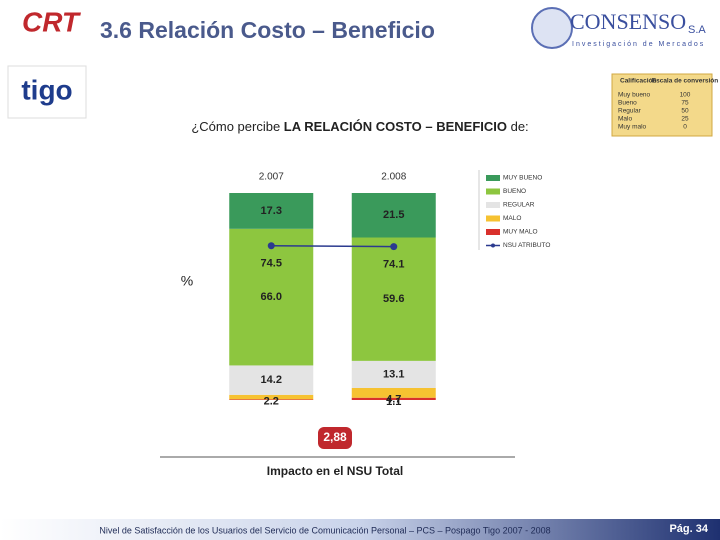  I want to click on data-label: 66.0, so click(271, 297).